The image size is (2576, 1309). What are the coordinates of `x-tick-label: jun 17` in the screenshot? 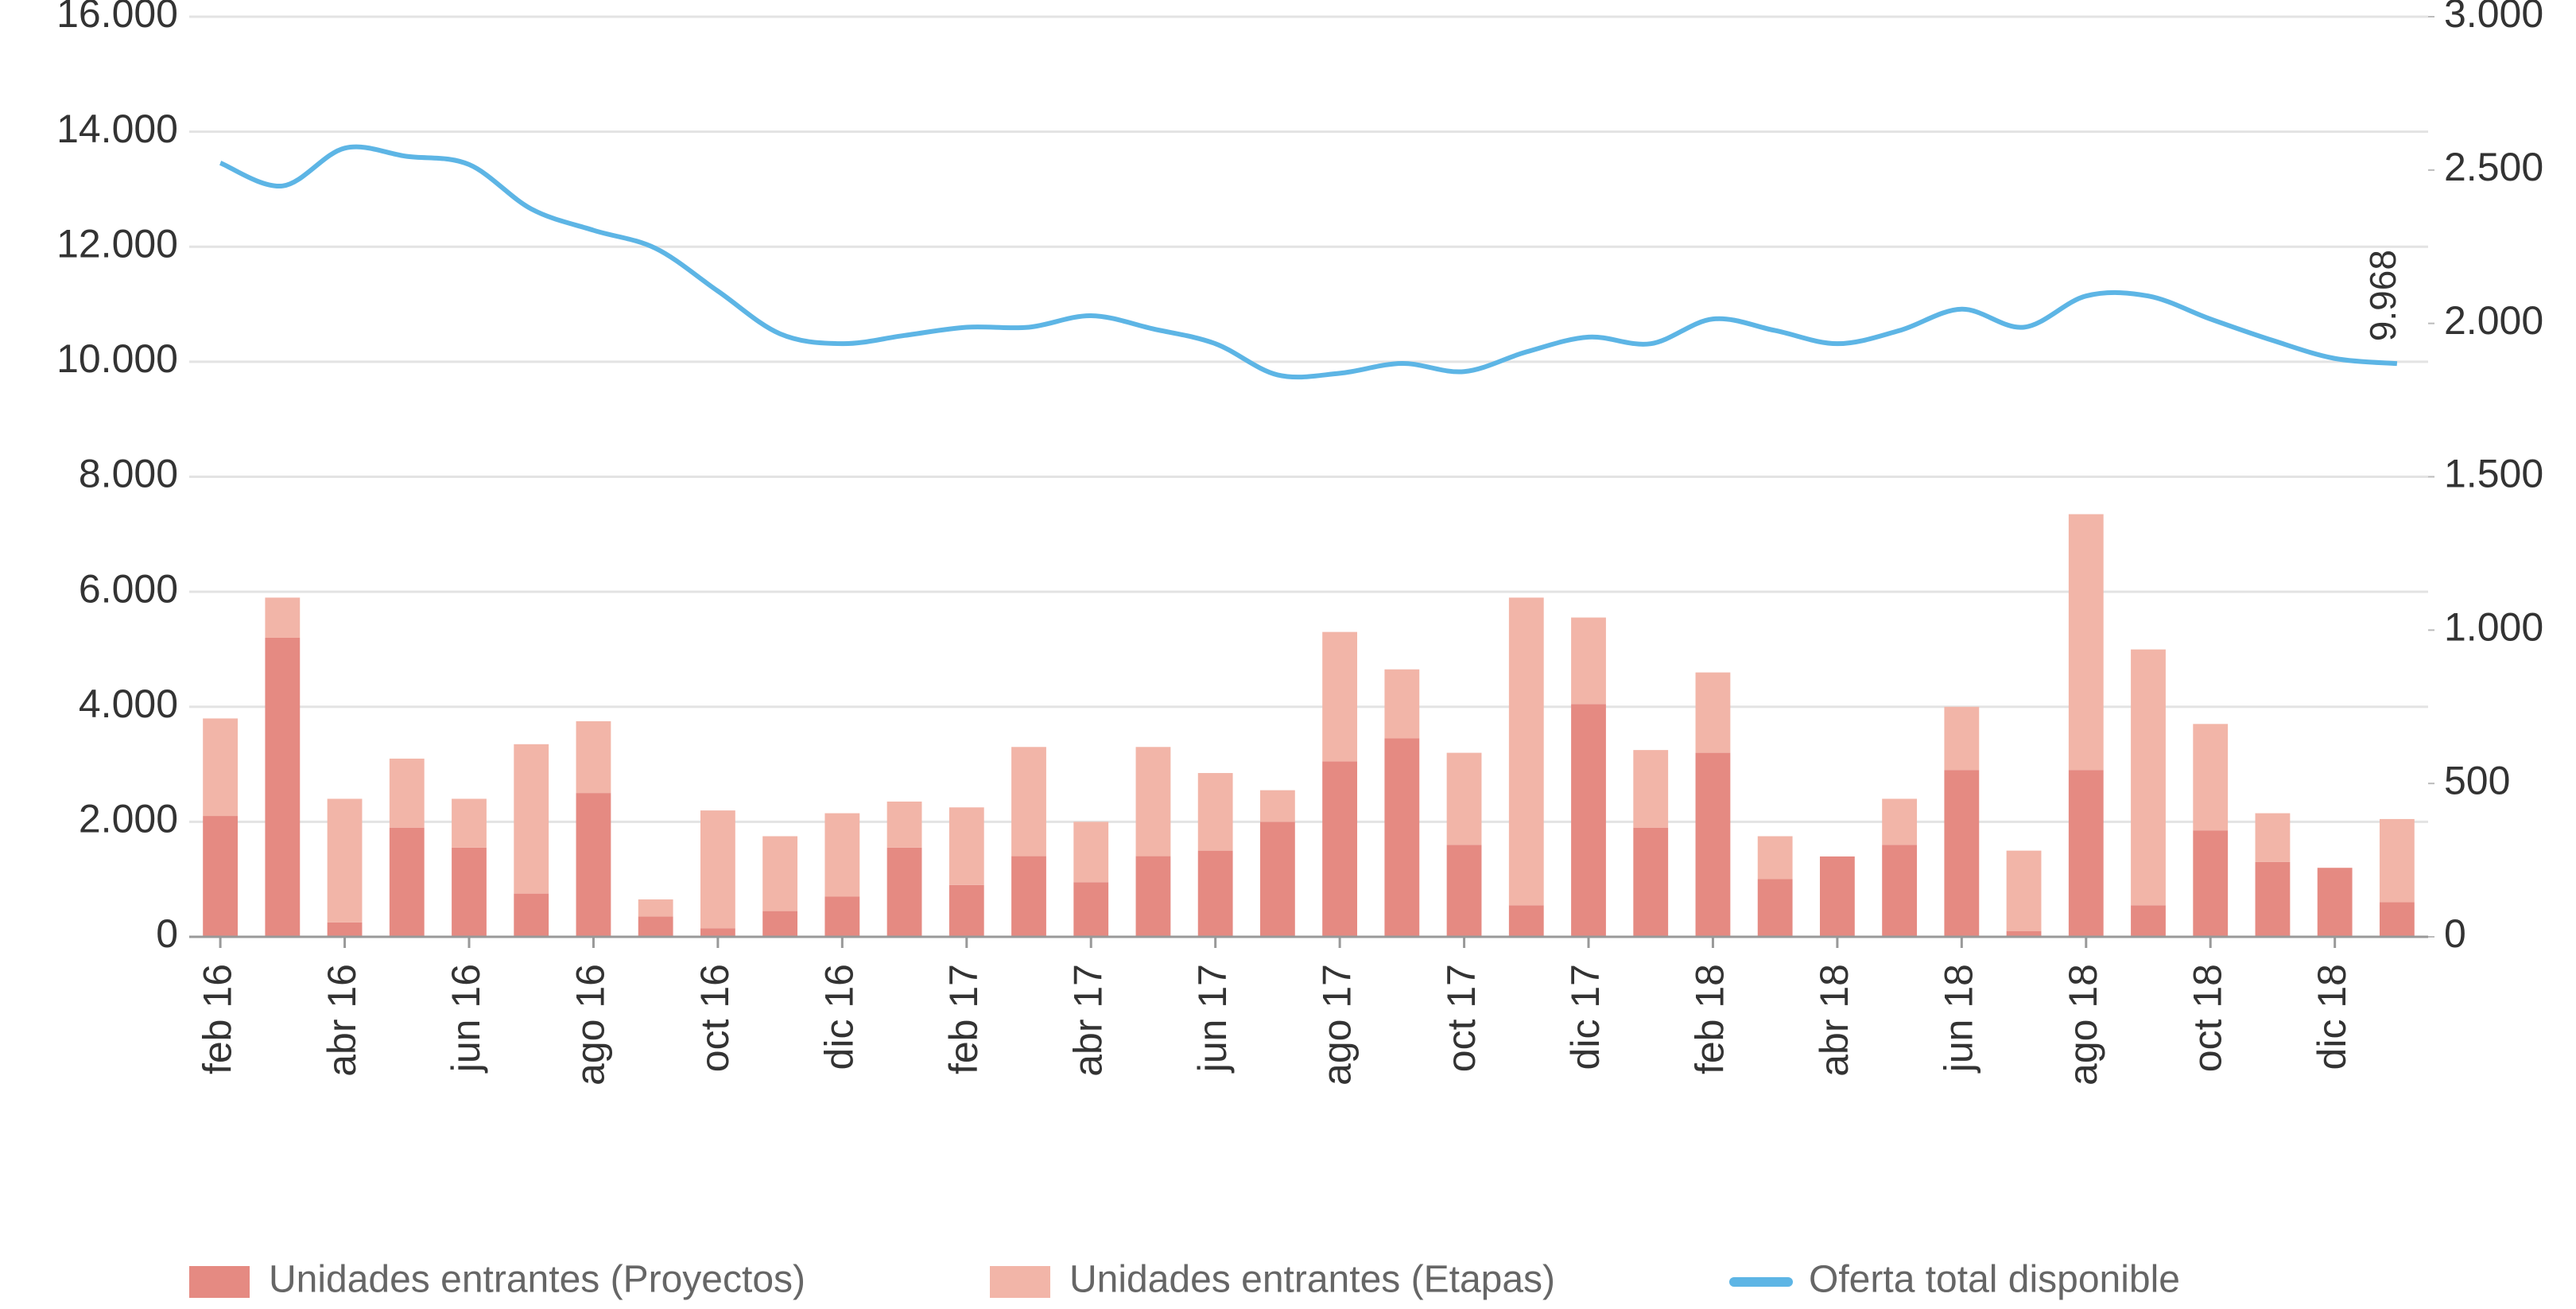 It's located at (1212, 1019).